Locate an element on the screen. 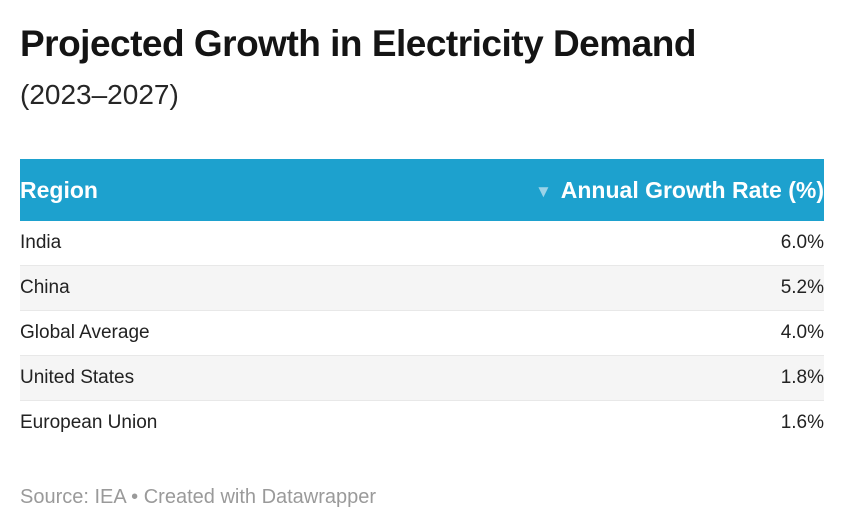 This screenshot has width=844, height=532. table-row: United States 1.8% is located at coordinates (422, 378).